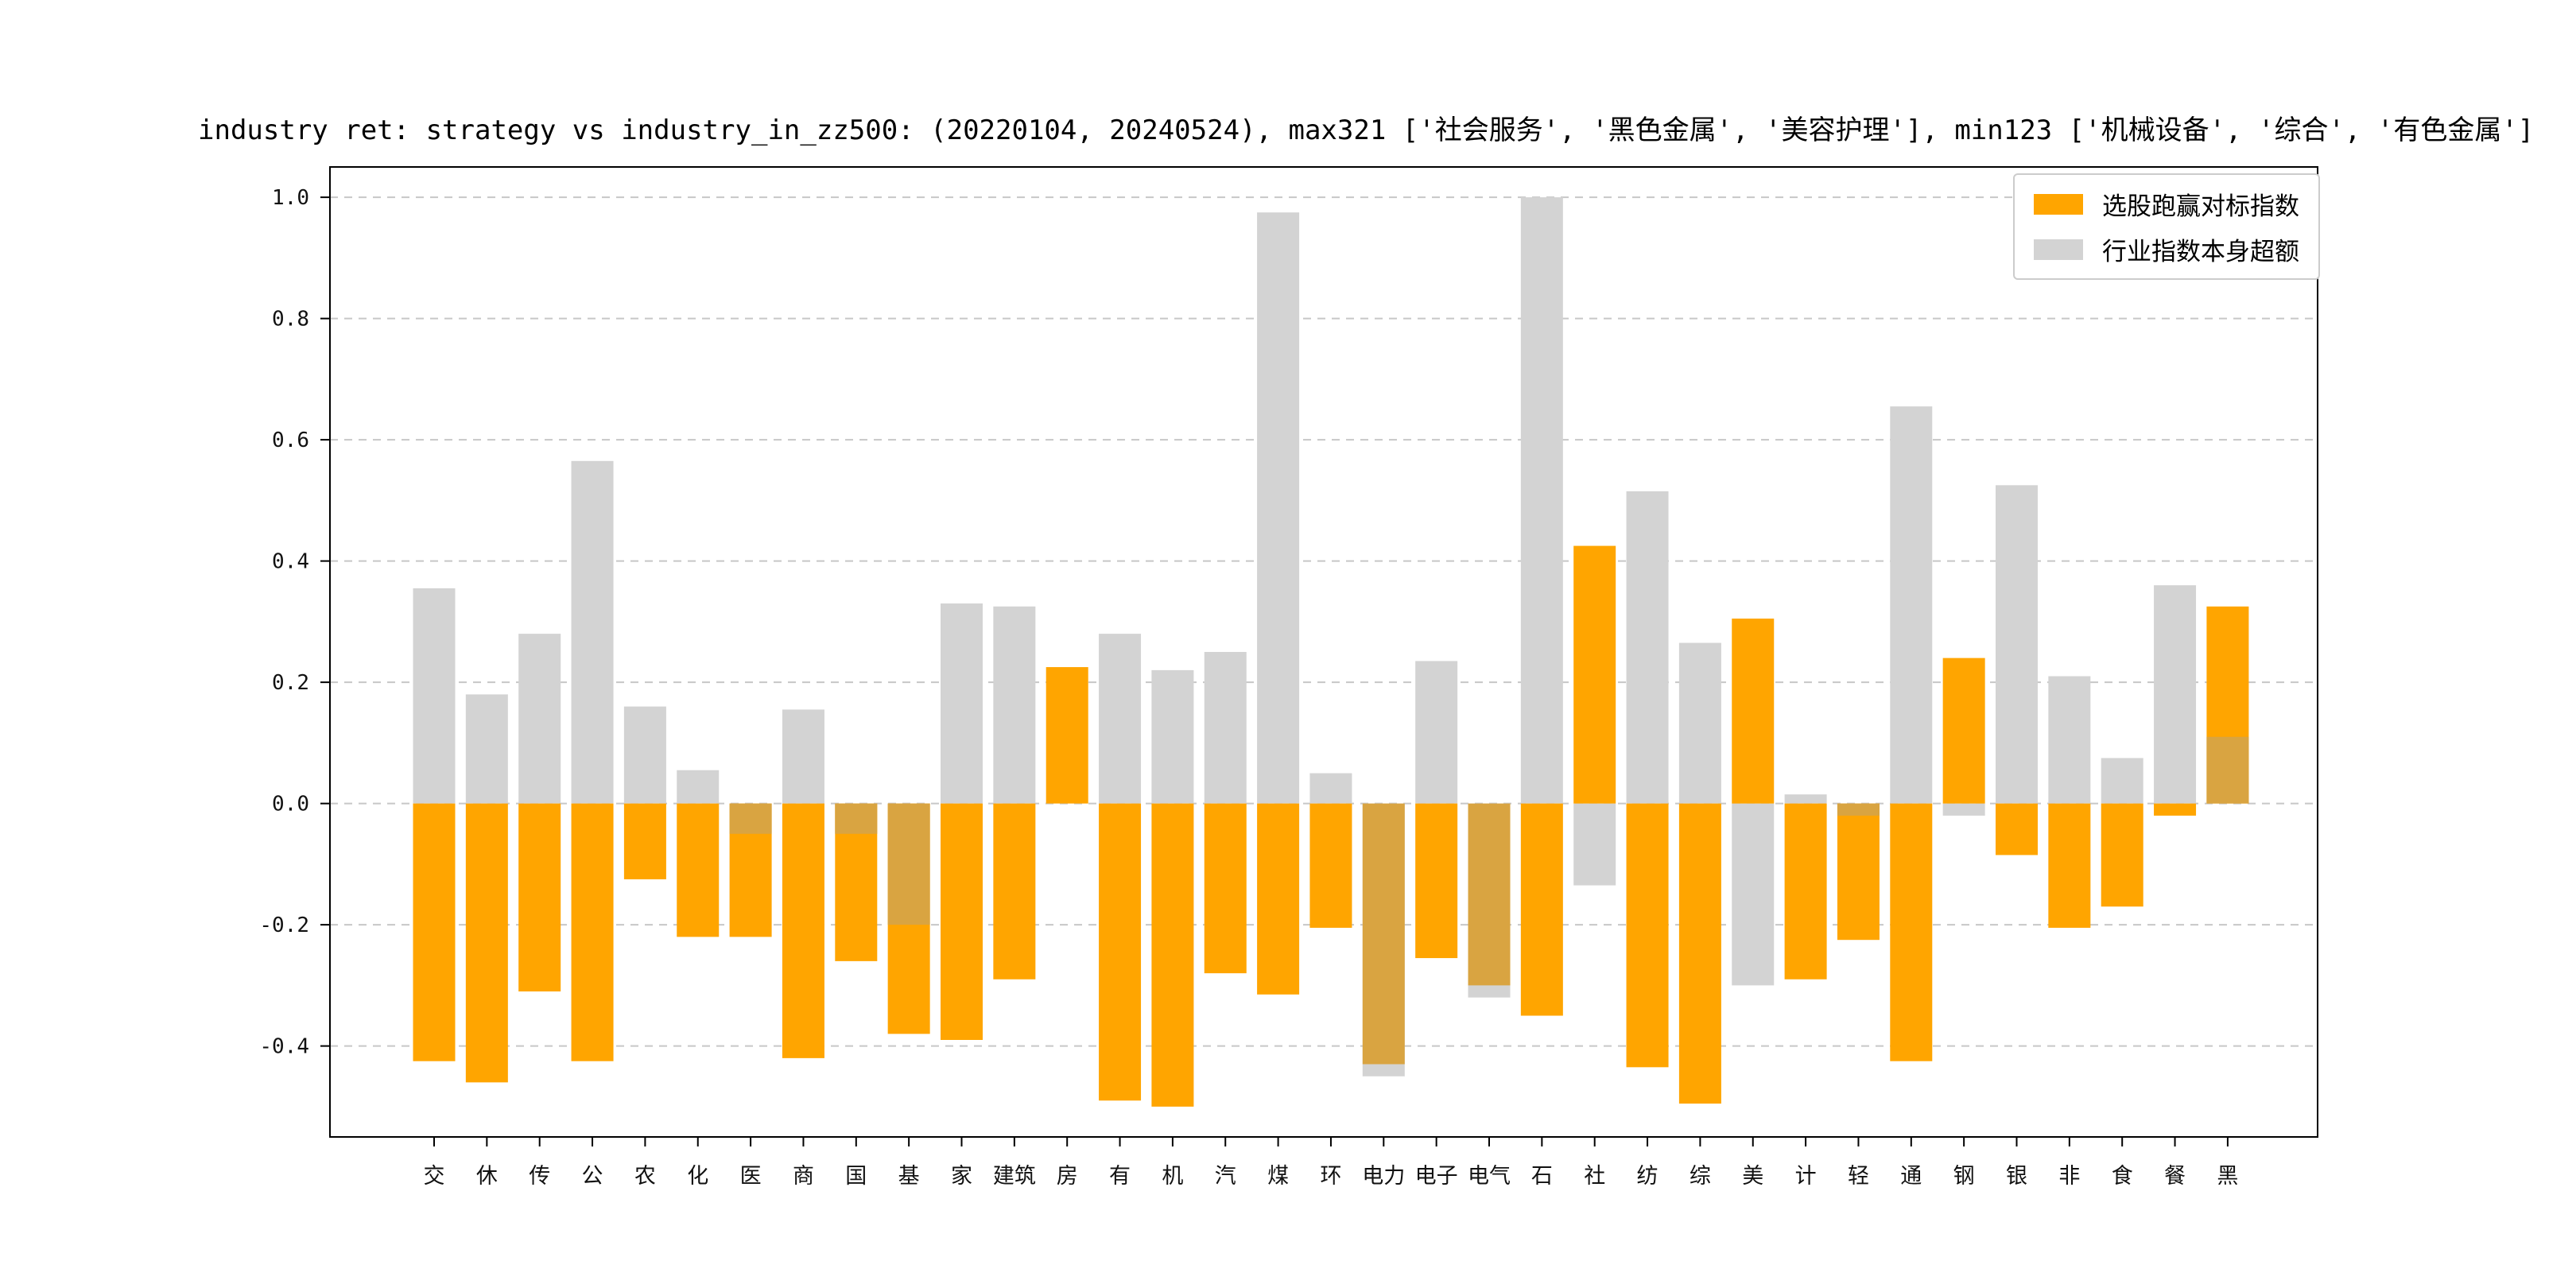 This screenshot has width=2576, height=1288. Describe the element at coordinates (1437, 1176) in the screenshot. I see `x-tick-label: 电子` at that location.